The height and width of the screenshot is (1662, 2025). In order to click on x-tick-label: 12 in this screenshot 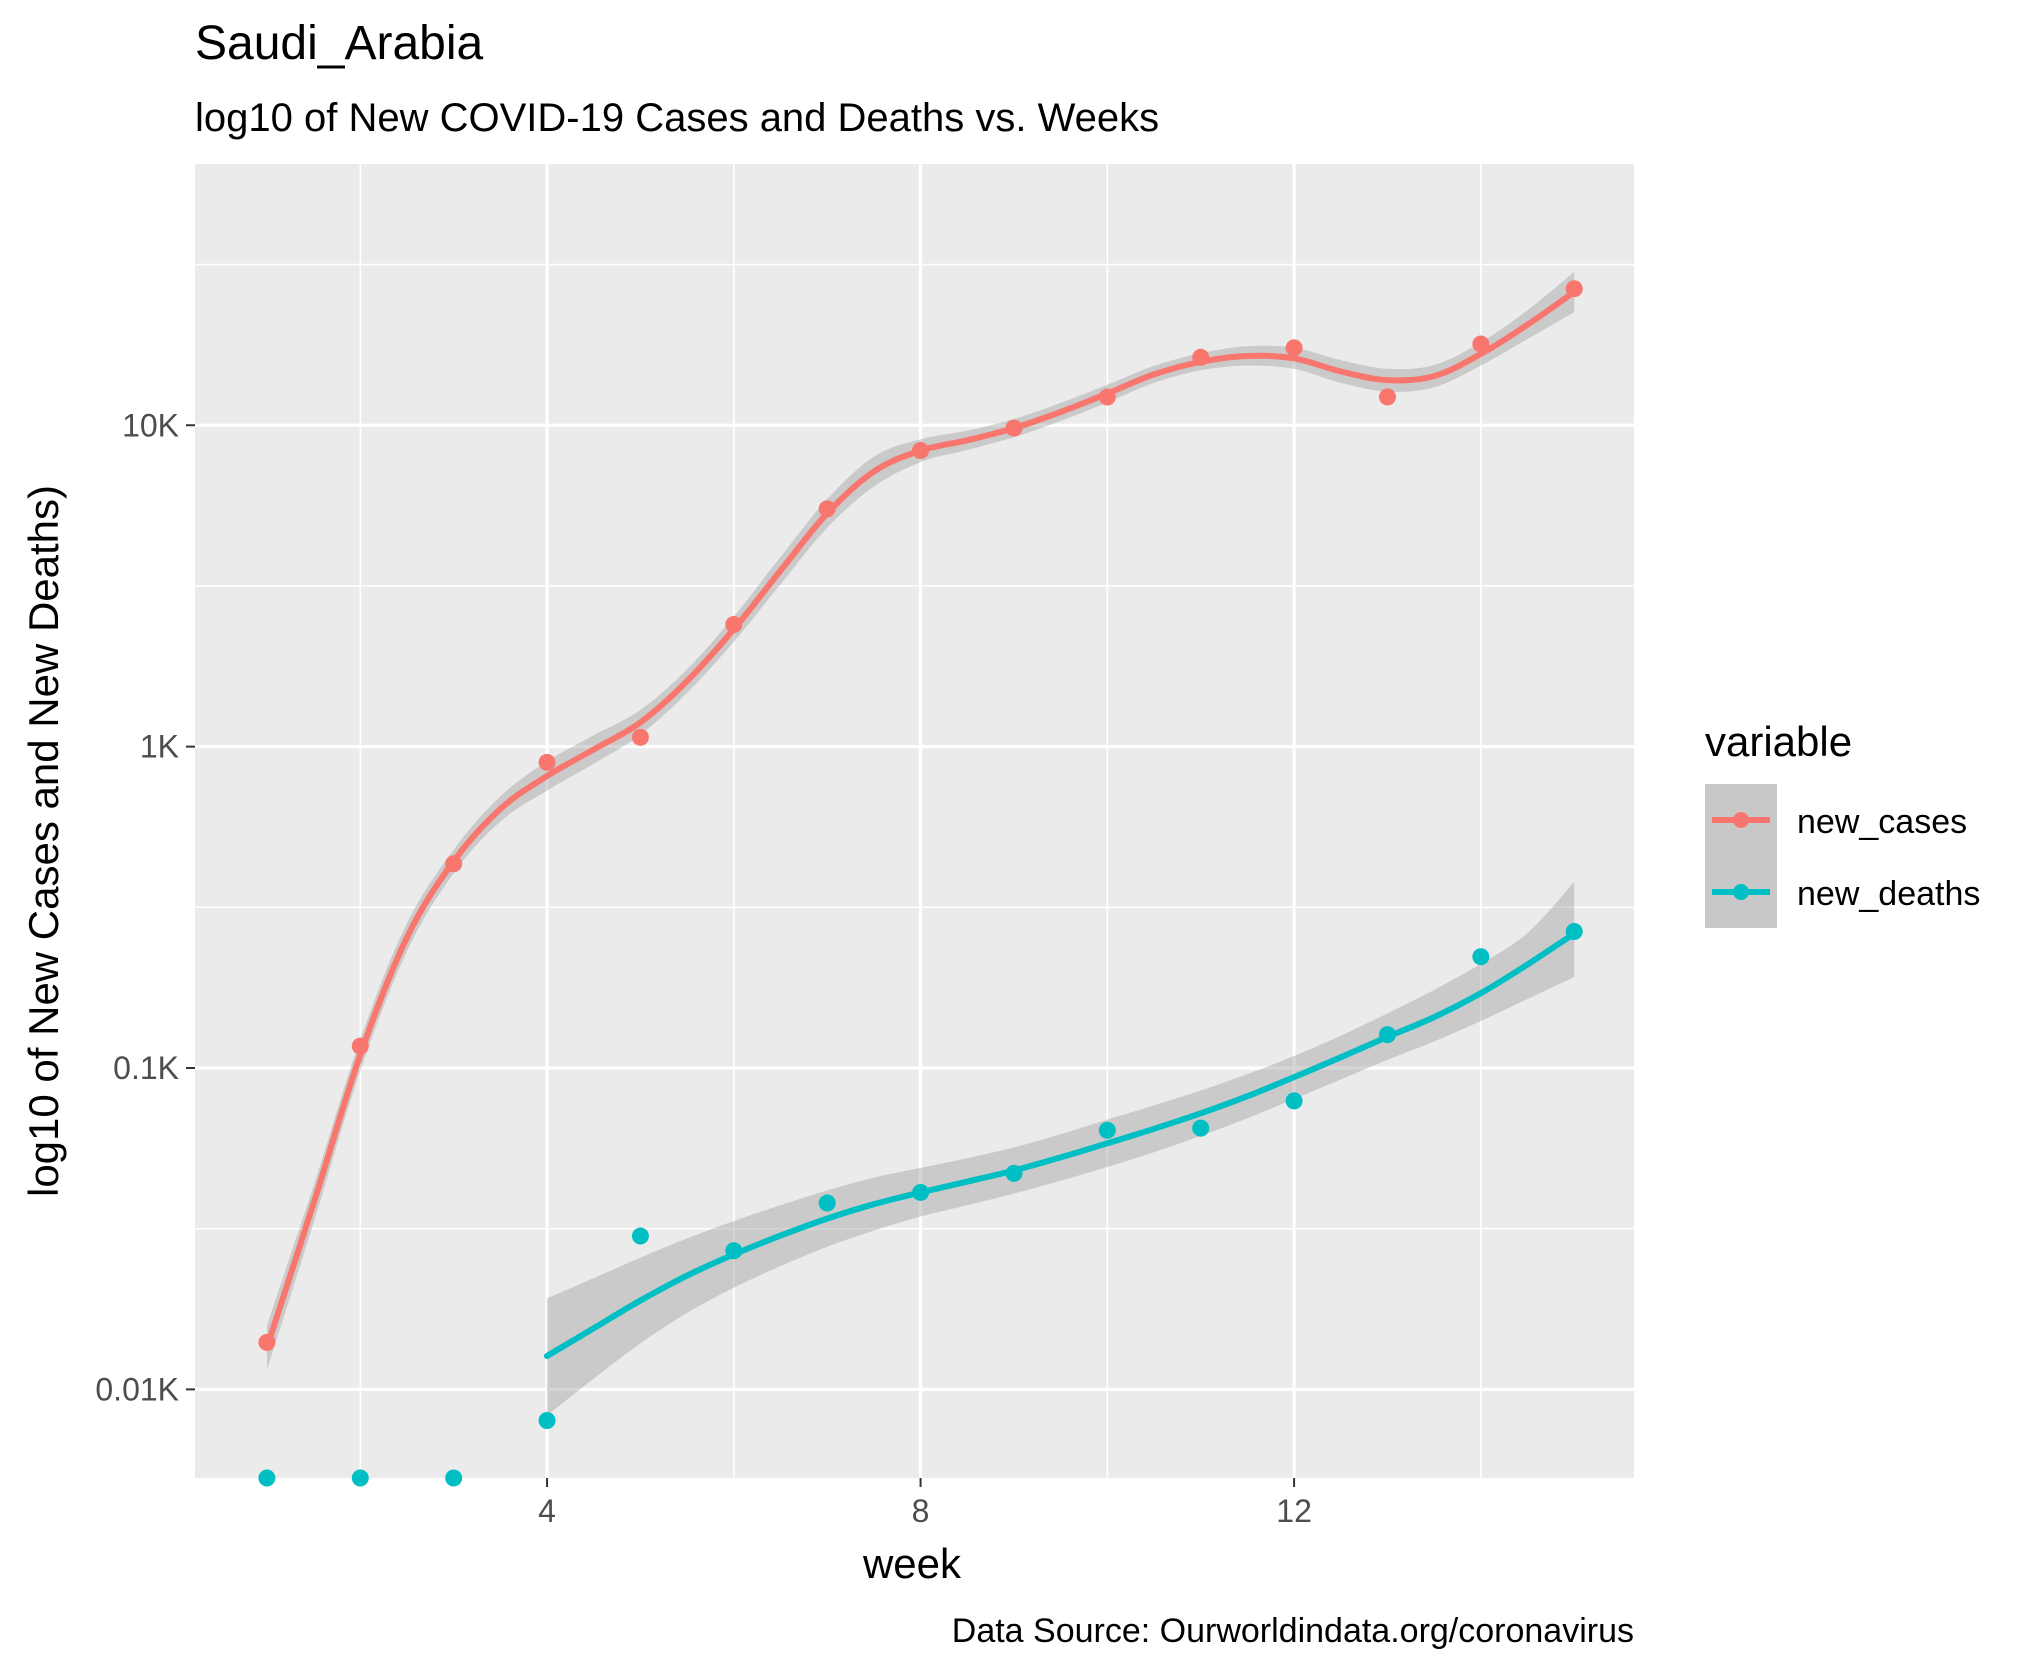, I will do `click(1294, 1511)`.